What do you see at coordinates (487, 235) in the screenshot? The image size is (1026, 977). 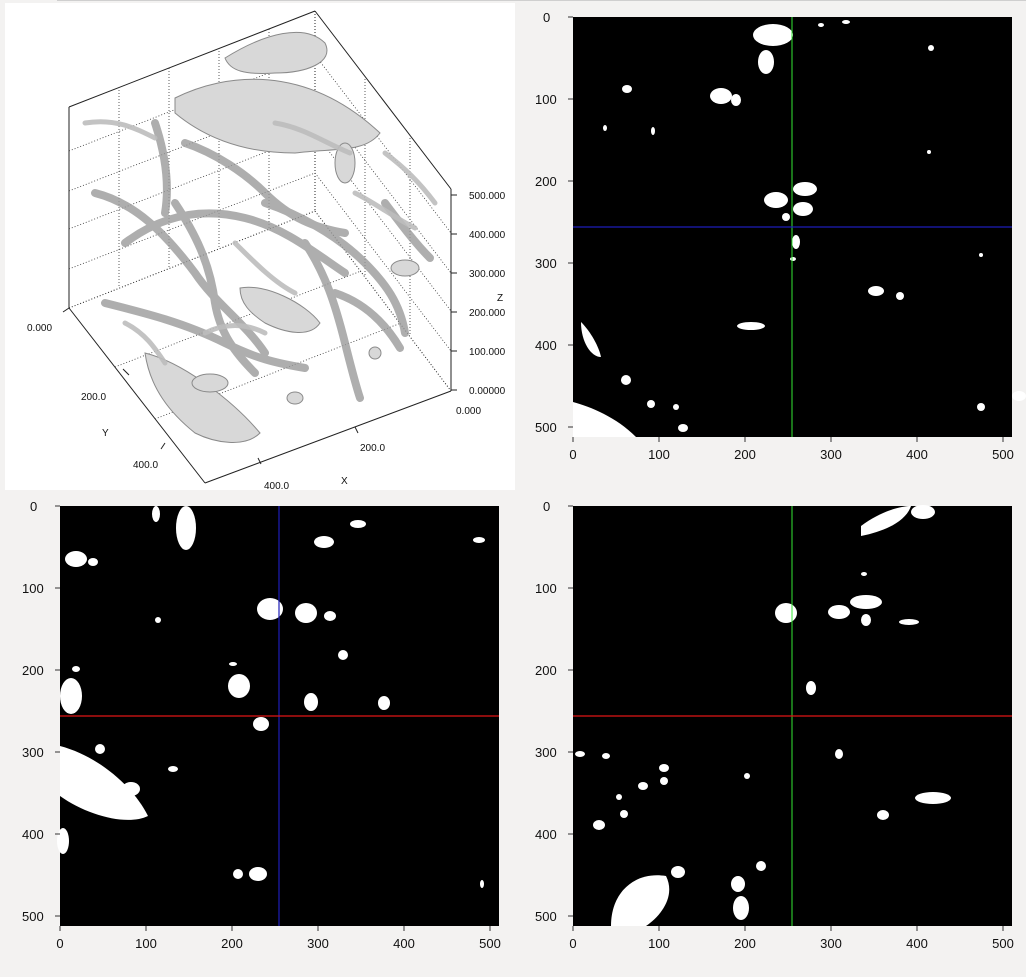 I see `z-tick-label: 400.000` at bounding box center [487, 235].